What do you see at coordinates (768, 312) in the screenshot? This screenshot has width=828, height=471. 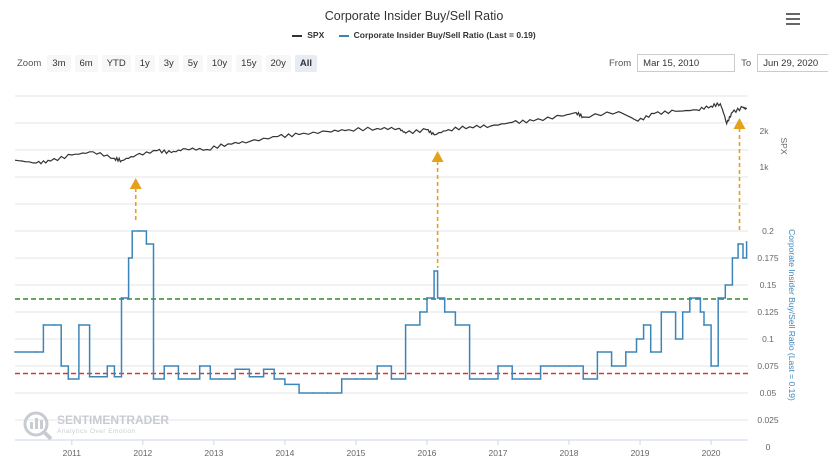 I see `ratio-tick-label: 0.125` at bounding box center [768, 312].